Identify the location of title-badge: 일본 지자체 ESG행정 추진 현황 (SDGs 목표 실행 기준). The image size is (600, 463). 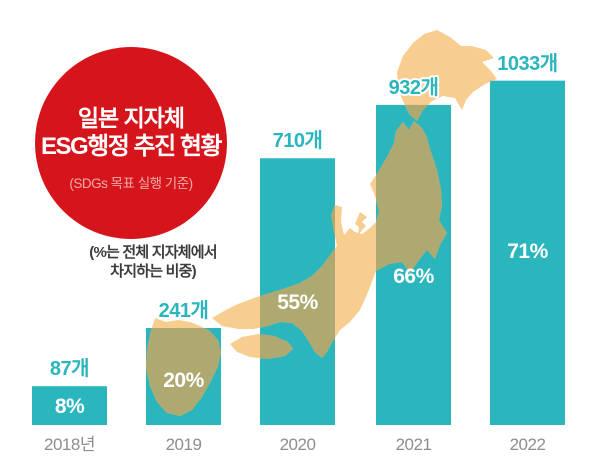
(131, 143).